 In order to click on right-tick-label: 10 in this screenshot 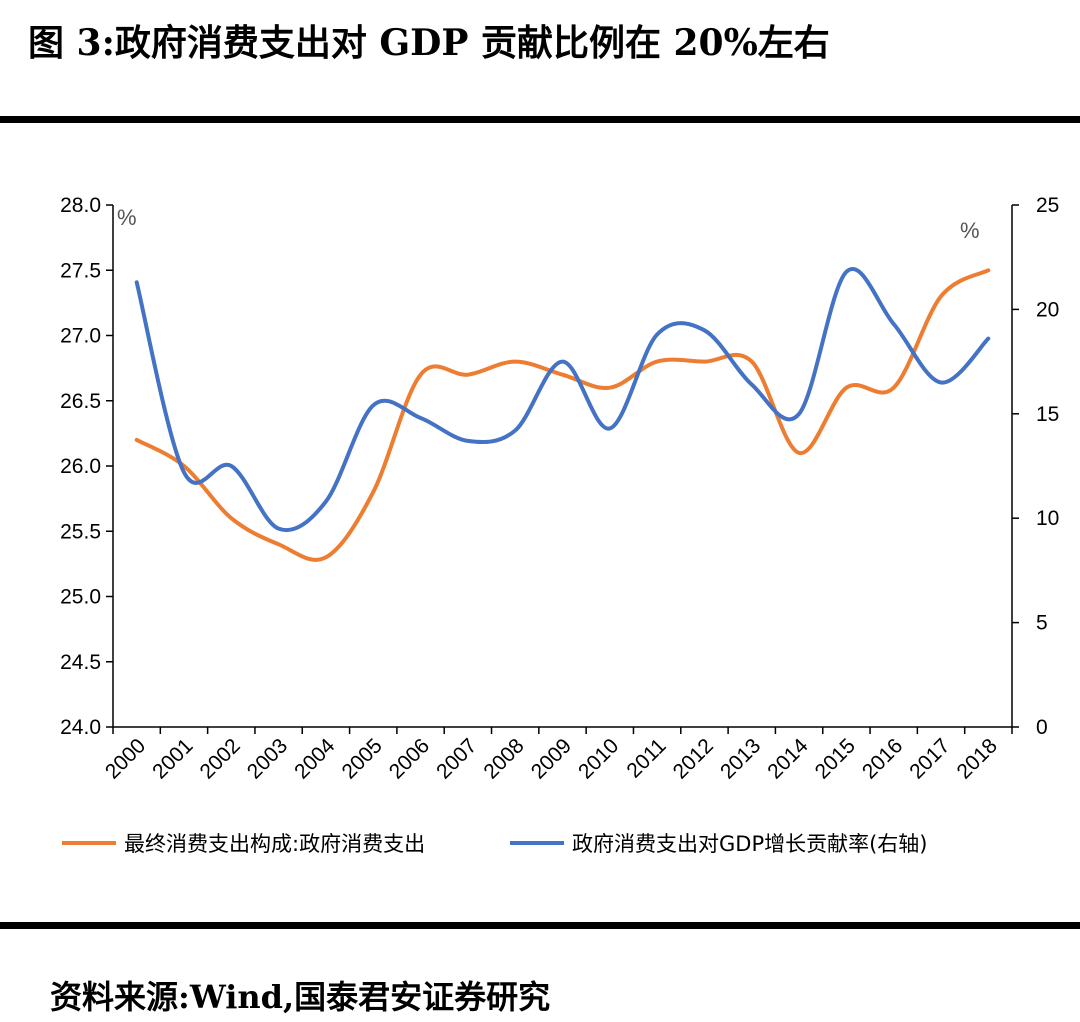, I will do `click(1047, 518)`.